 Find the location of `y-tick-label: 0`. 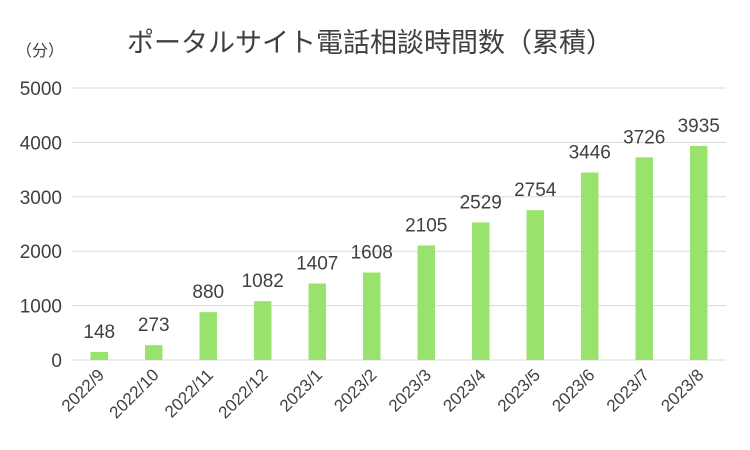

y-tick-label: 0 is located at coordinates (56, 361).